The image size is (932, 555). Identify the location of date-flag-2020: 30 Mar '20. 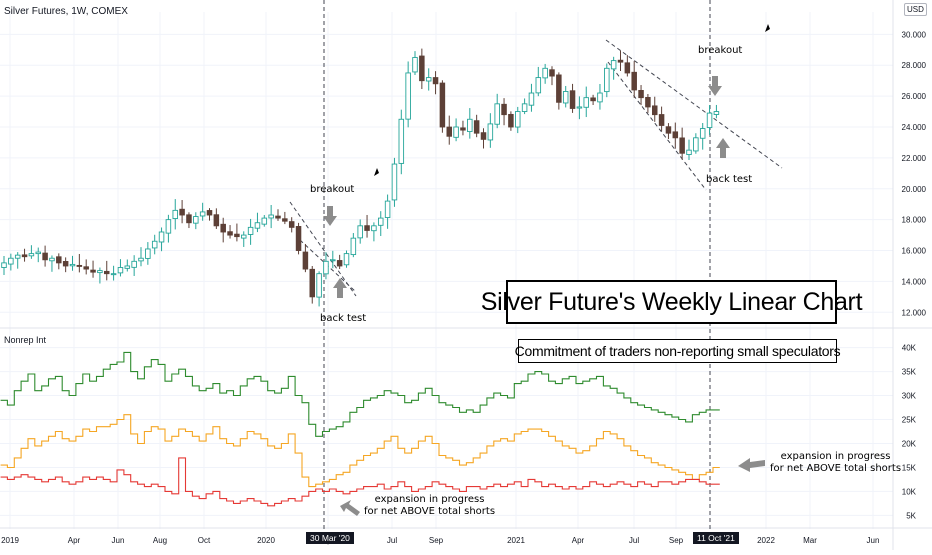
(330, 538).